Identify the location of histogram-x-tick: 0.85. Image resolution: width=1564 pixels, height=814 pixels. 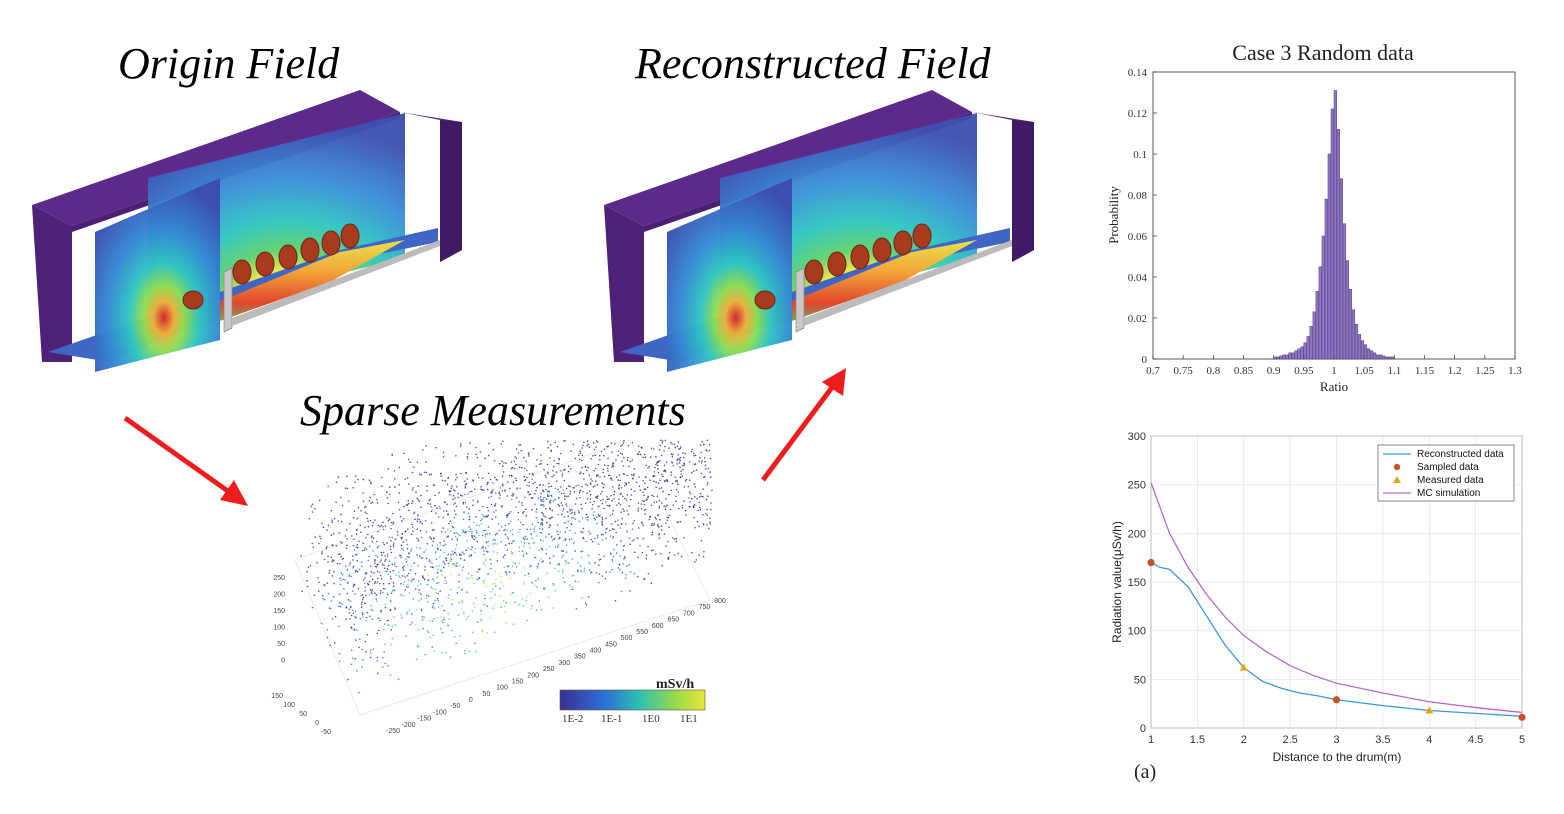
(1244, 371).